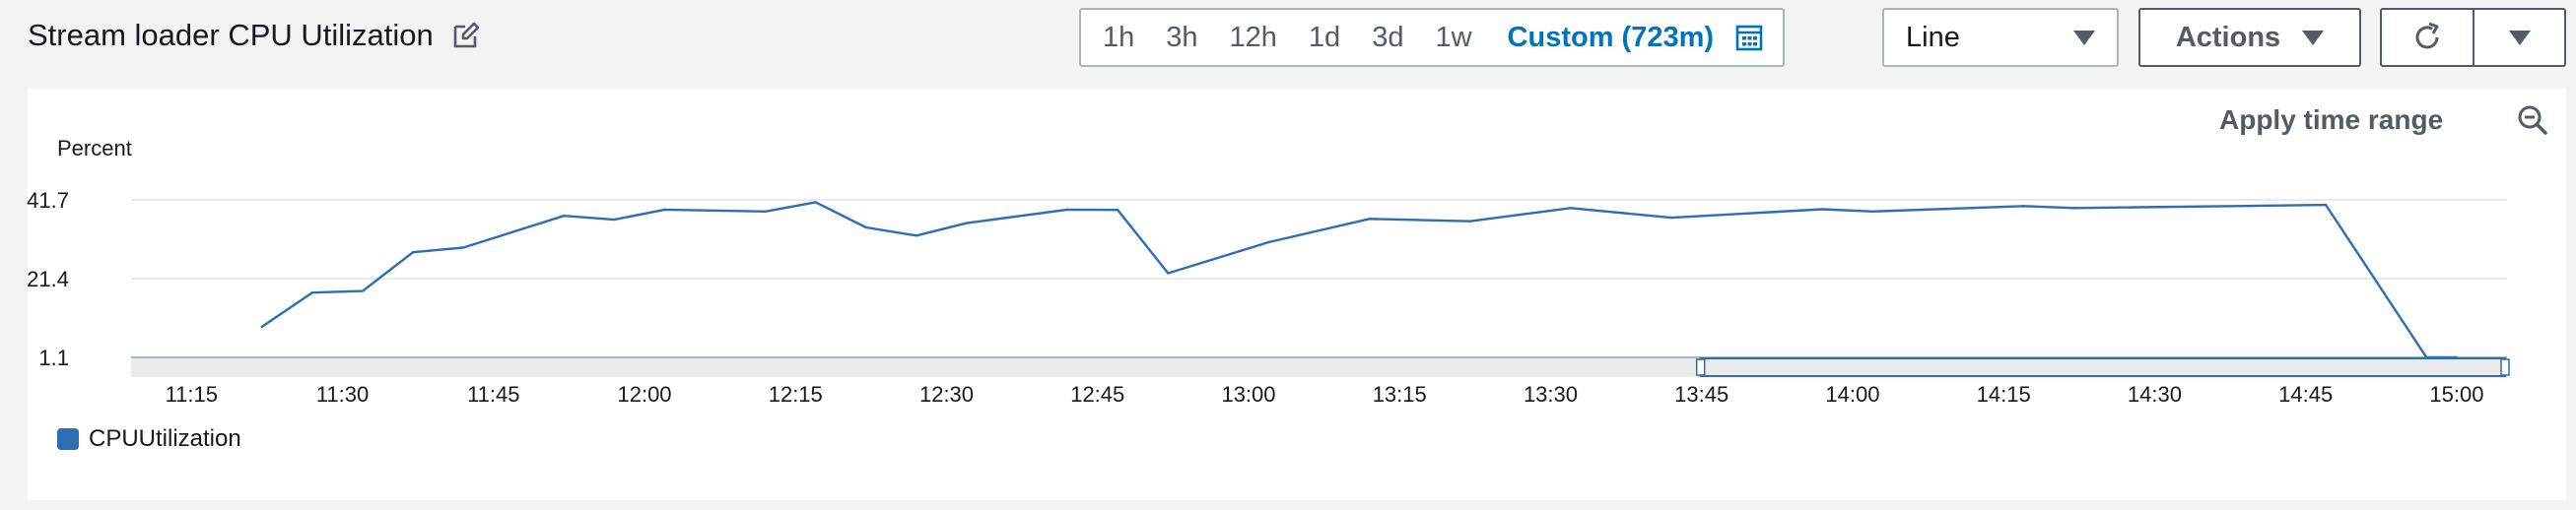 This screenshot has height=510, width=2576. I want to click on apply-time-range-button: Apply time range, so click(2331, 119).